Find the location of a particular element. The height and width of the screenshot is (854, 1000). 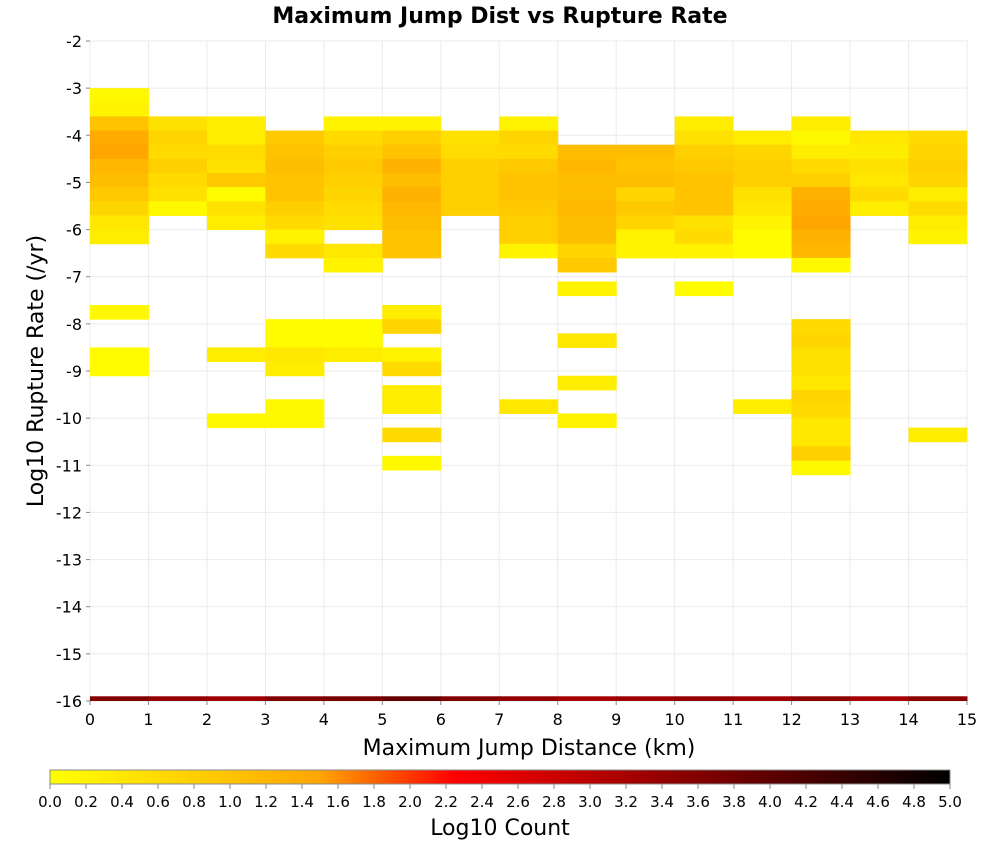

x-tick-label: 10 is located at coordinates (674, 719).